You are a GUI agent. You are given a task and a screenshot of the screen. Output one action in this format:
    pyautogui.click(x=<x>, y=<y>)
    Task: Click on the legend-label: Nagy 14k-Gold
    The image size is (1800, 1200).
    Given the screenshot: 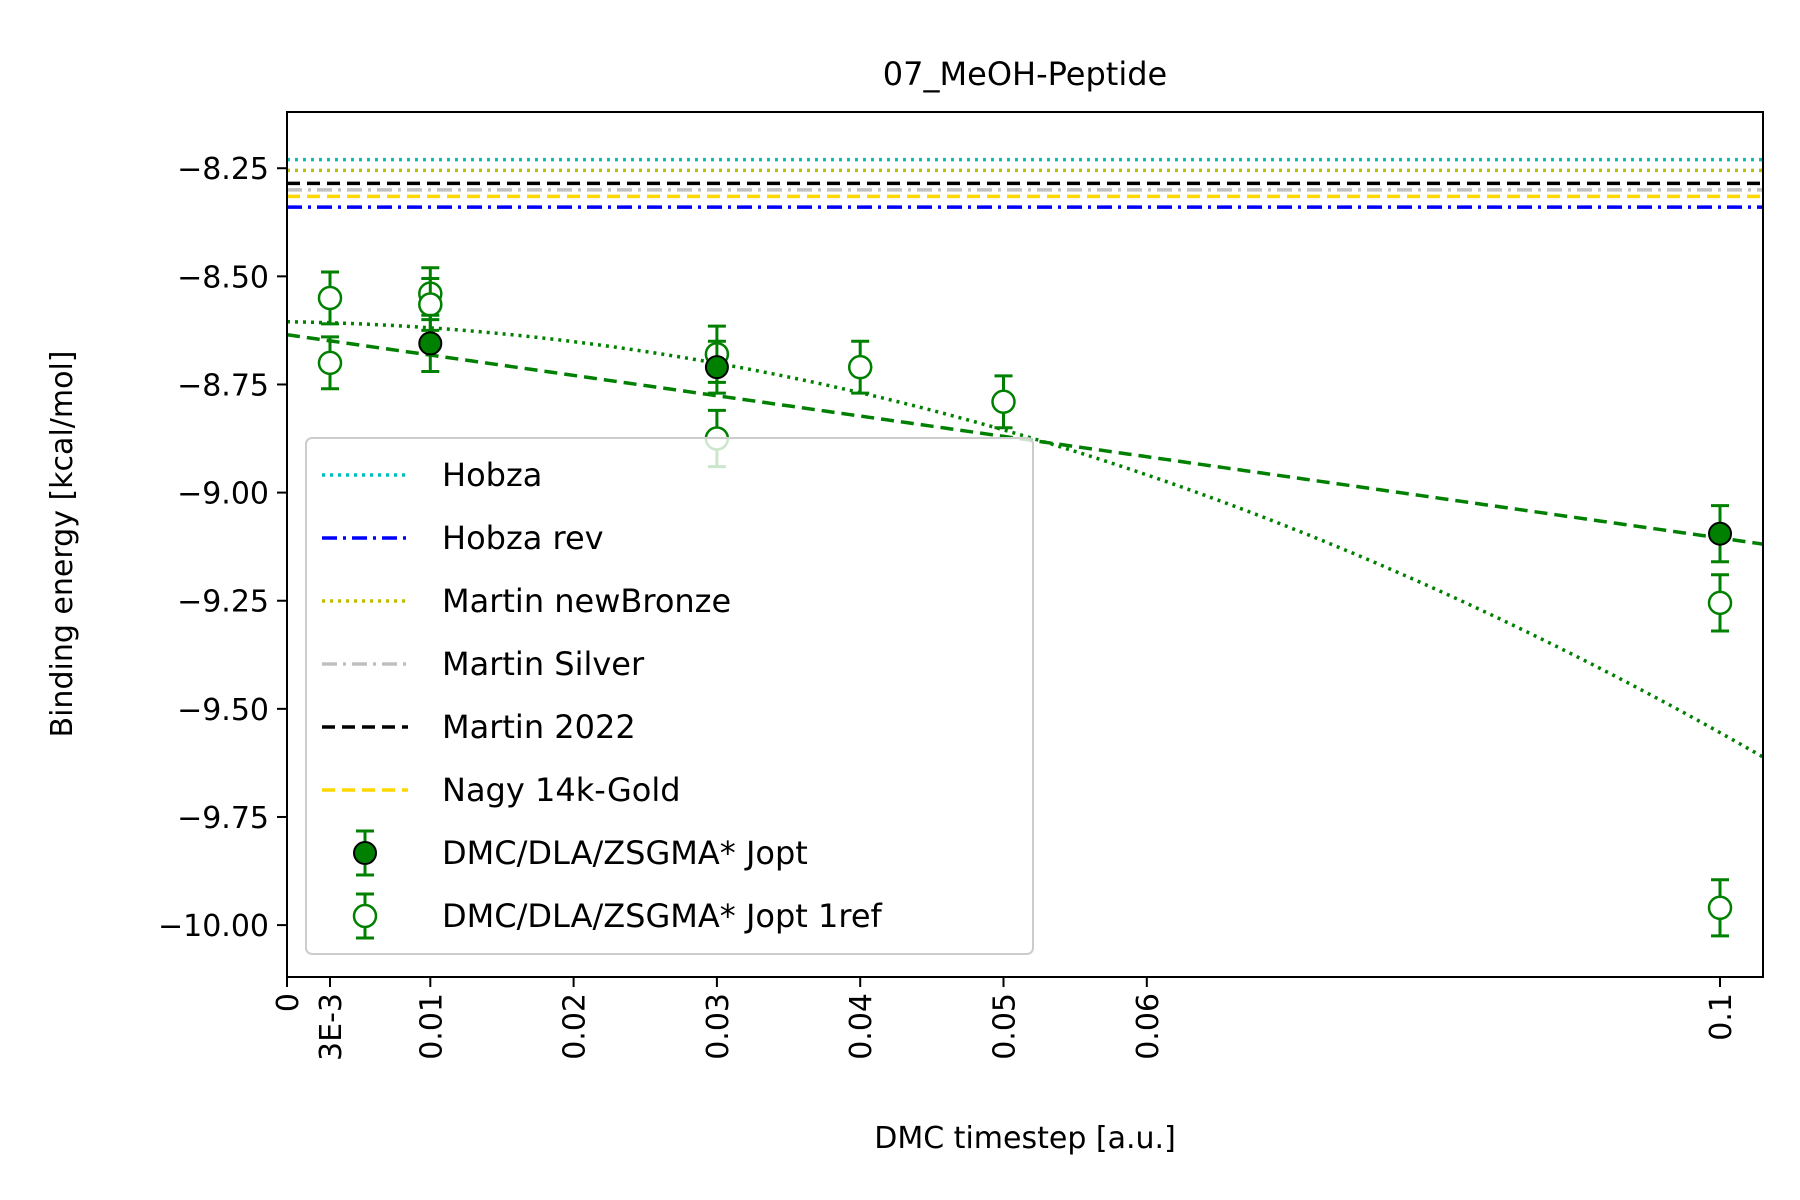 What is the action you would take?
    pyautogui.click(x=561, y=790)
    